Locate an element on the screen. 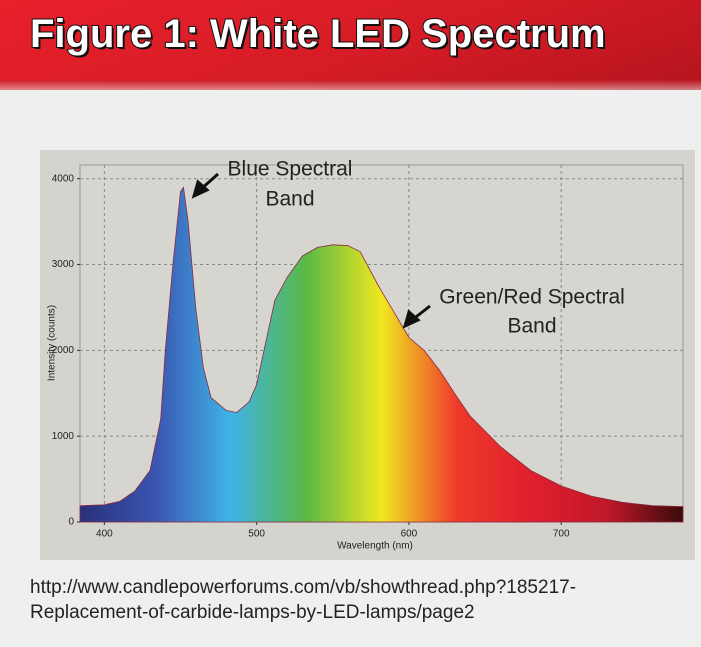 Image resolution: width=701 pixels, height=647 pixels. annotation: Blue Spectral is located at coordinates (290, 169).